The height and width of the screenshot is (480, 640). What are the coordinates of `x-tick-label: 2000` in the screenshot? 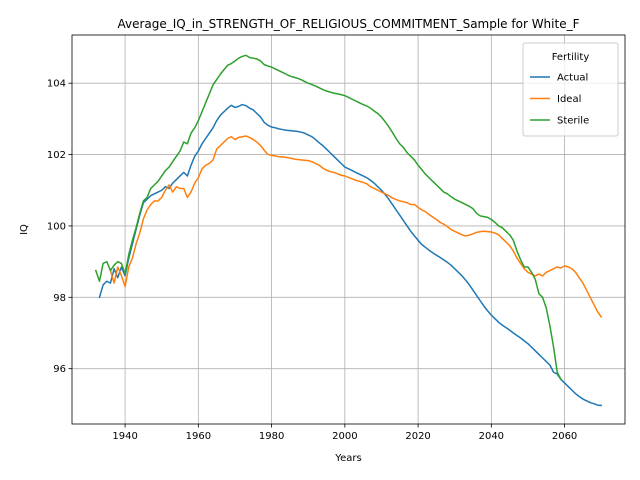 It's located at (344, 436).